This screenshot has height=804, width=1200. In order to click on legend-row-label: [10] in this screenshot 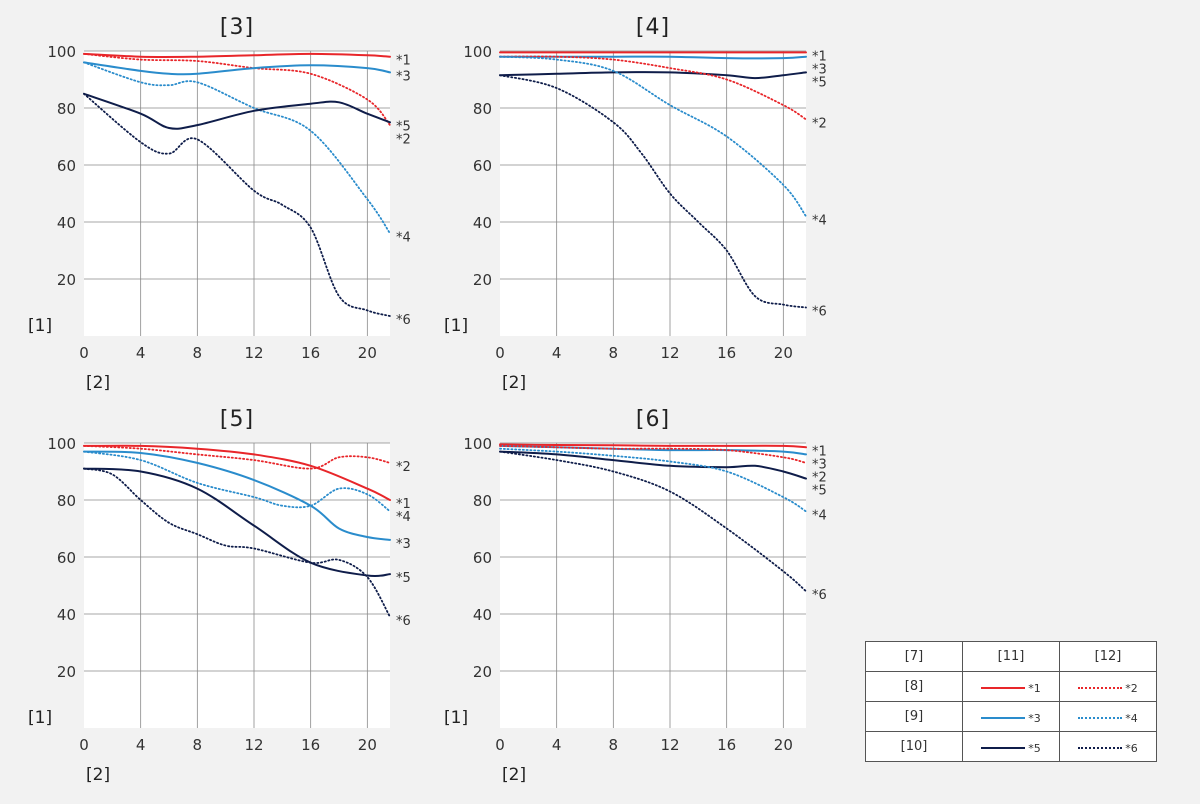, I will do `click(914, 746)`.